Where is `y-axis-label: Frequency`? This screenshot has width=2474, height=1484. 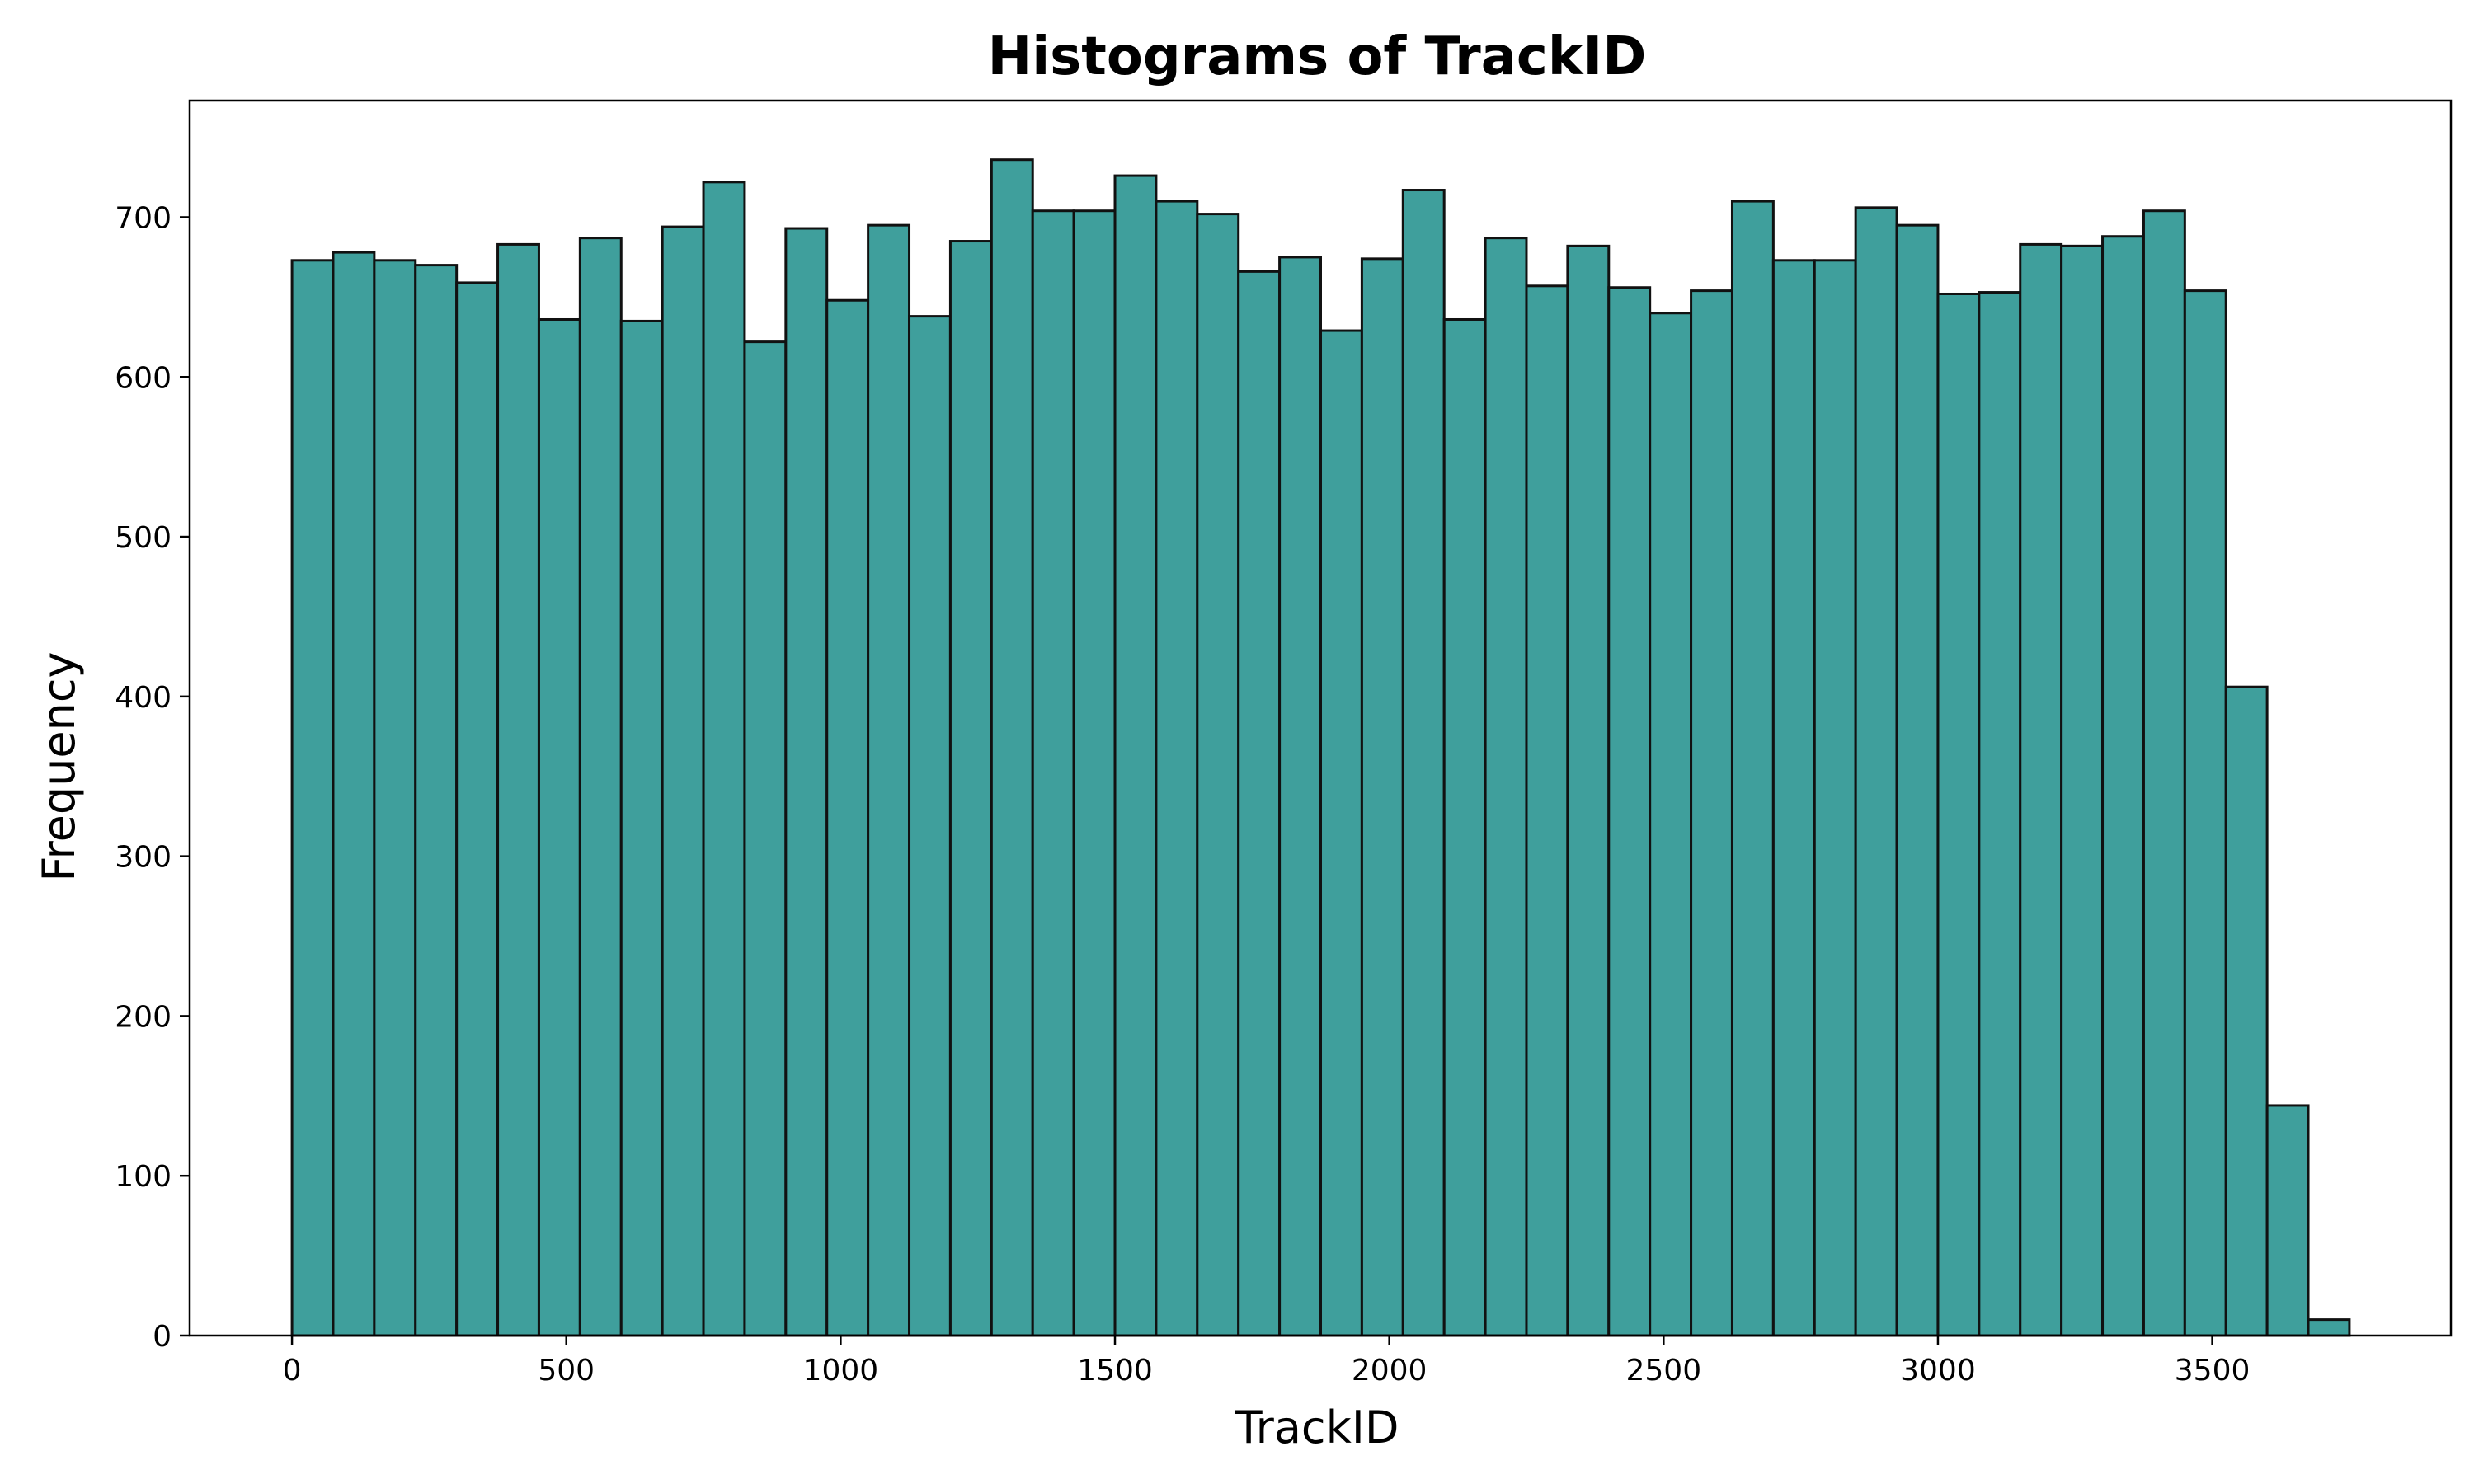
y-axis-label: Frequency is located at coordinates (59, 767).